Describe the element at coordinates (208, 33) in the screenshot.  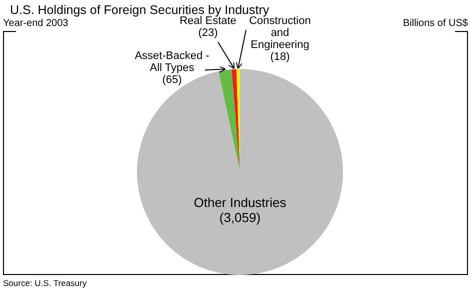
I see `data-label: (23)` at that location.